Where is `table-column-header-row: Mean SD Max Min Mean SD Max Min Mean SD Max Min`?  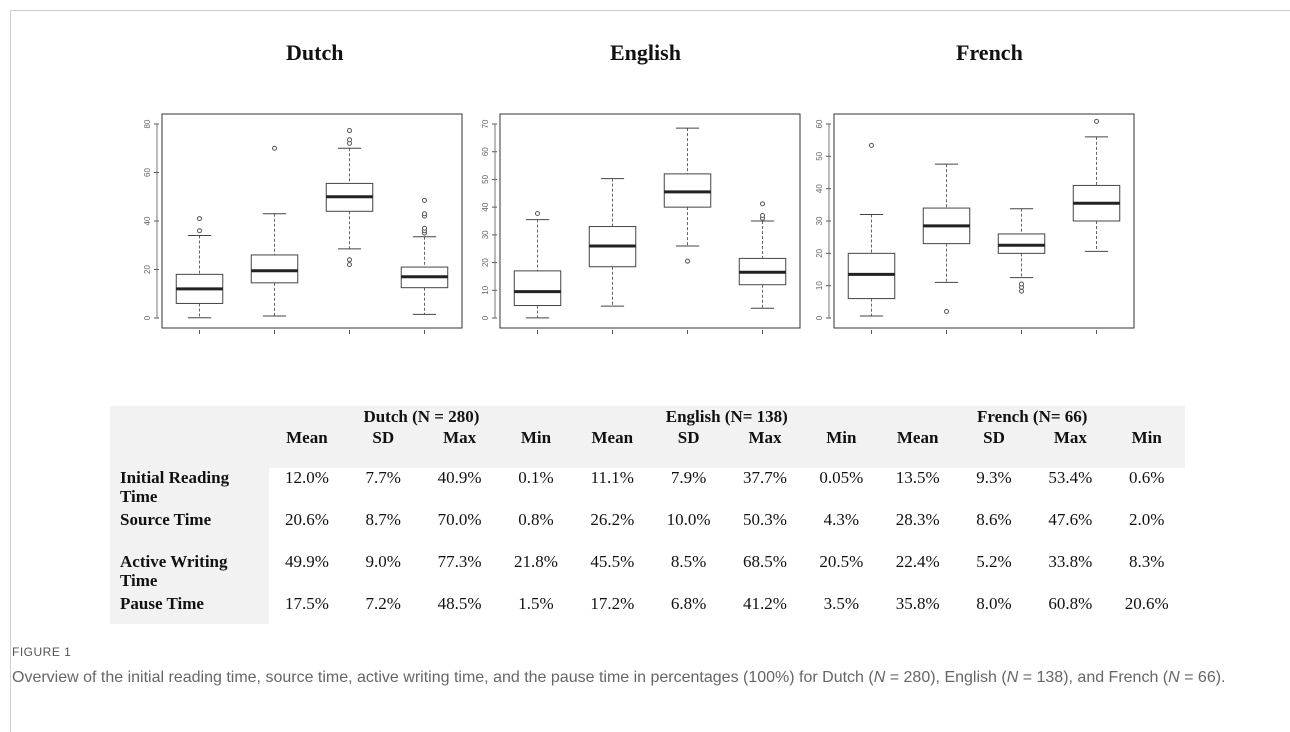
table-column-header-row: Mean SD Max Min Mean SD Max Min Mean SD Max Min is located at coordinates (647, 448).